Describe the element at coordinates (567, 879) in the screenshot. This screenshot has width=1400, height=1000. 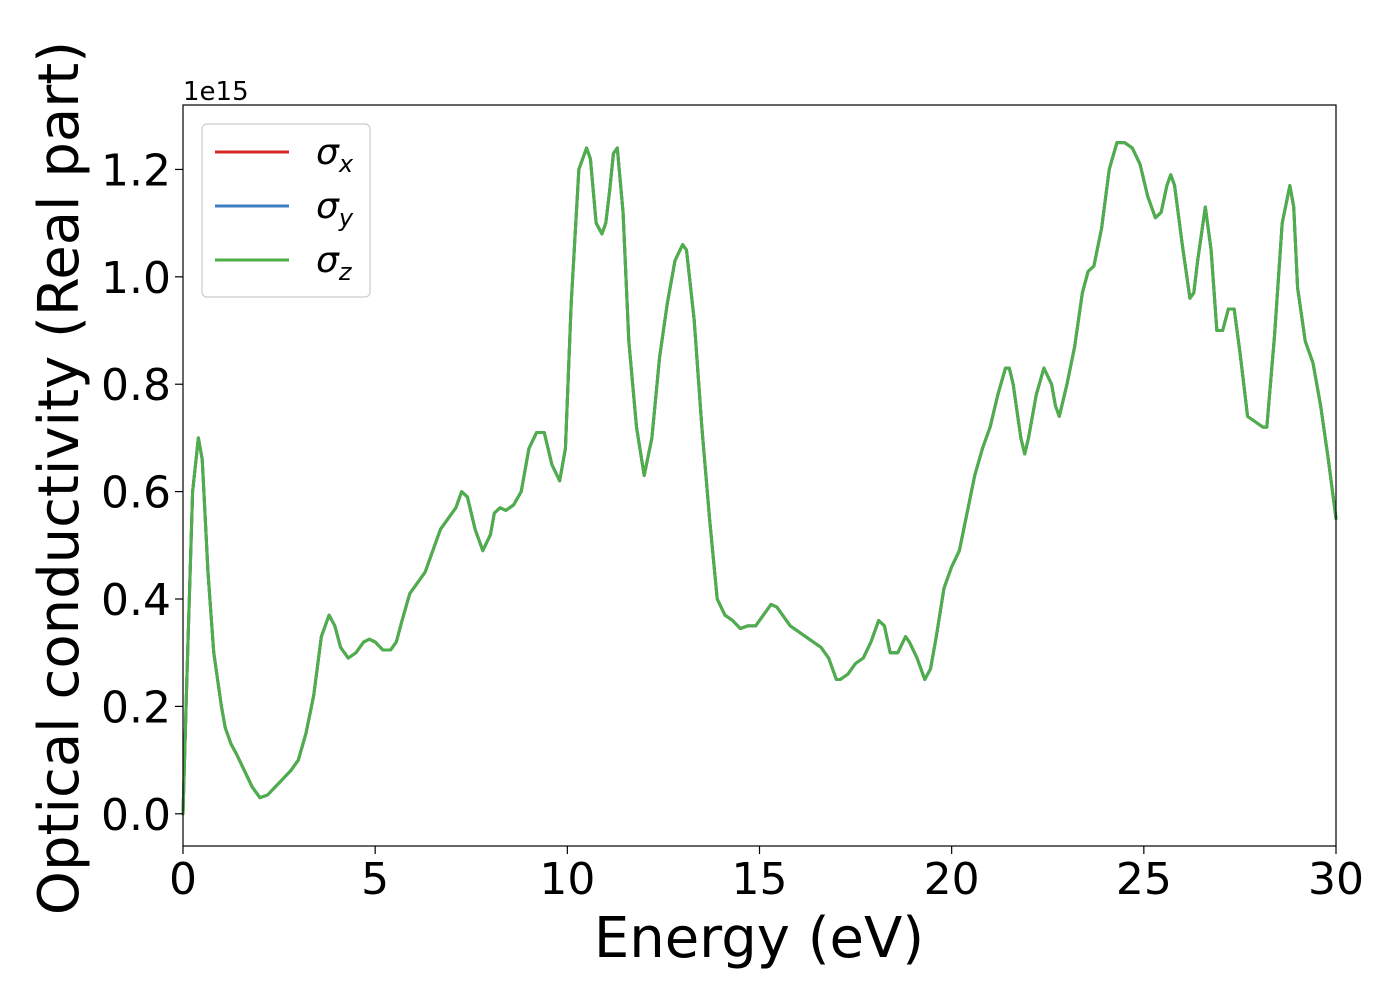
I see `x-tick-label: 10` at that location.